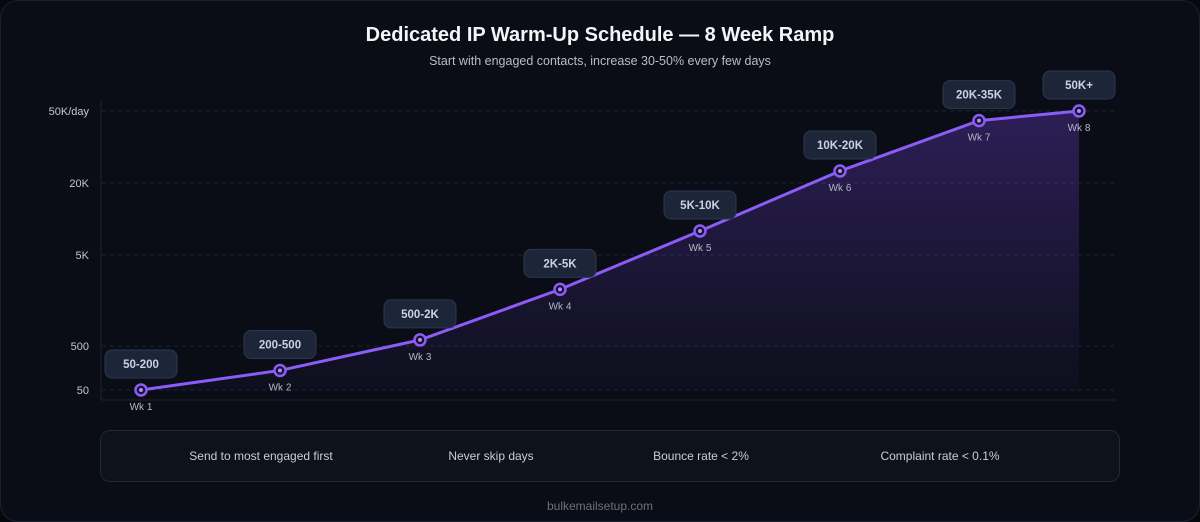 The image size is (1200, 522). I want to click on x-tick-label: Wk 1, so click(141, 407).